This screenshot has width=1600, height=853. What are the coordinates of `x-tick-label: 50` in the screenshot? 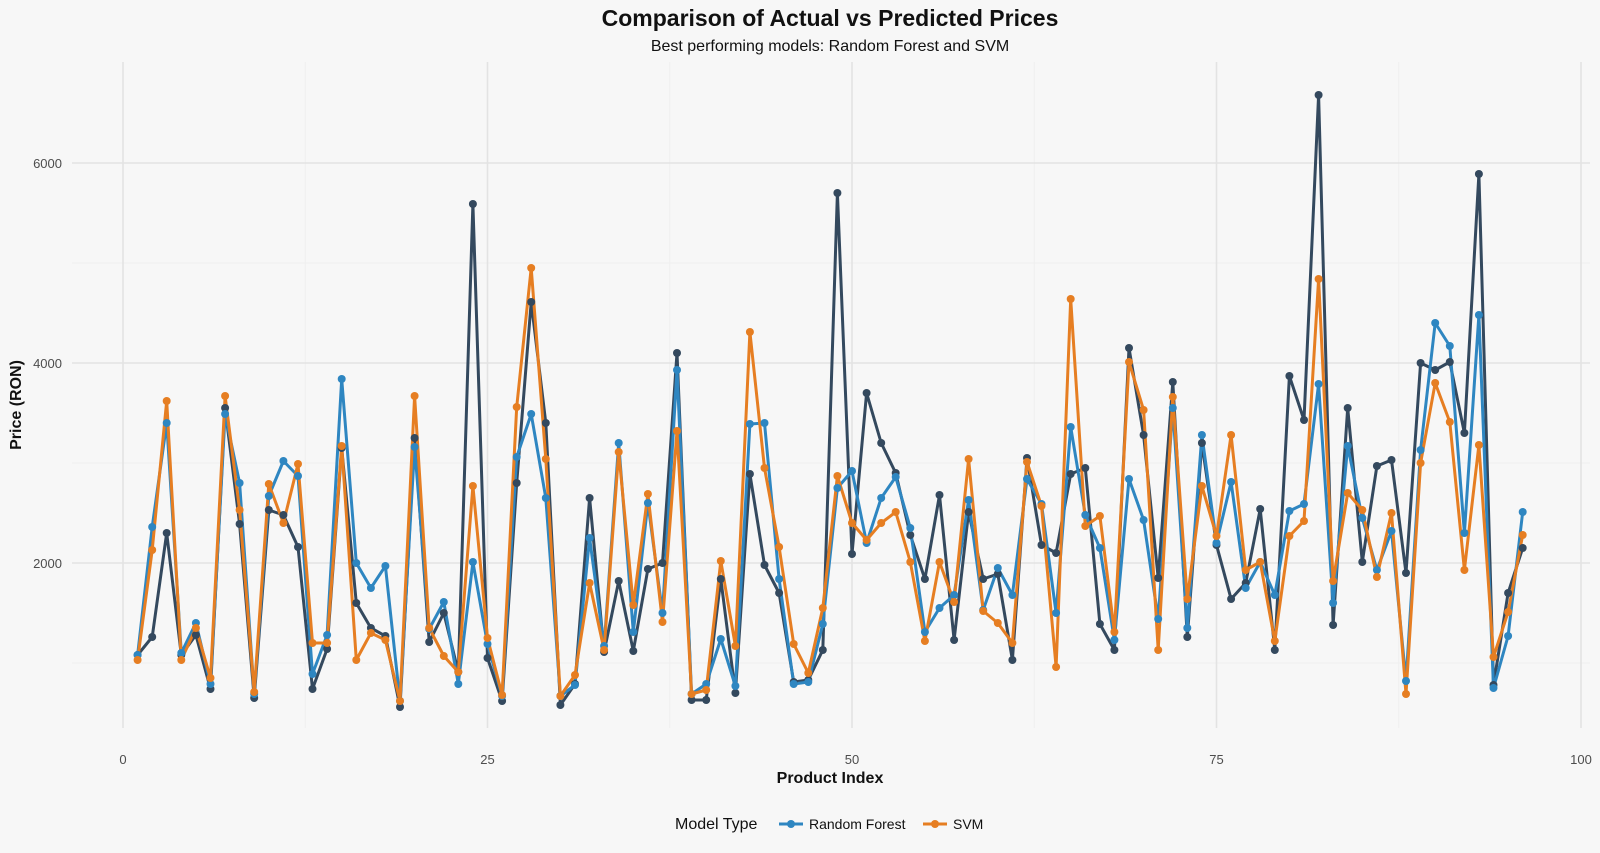 It's located at (852, 759).